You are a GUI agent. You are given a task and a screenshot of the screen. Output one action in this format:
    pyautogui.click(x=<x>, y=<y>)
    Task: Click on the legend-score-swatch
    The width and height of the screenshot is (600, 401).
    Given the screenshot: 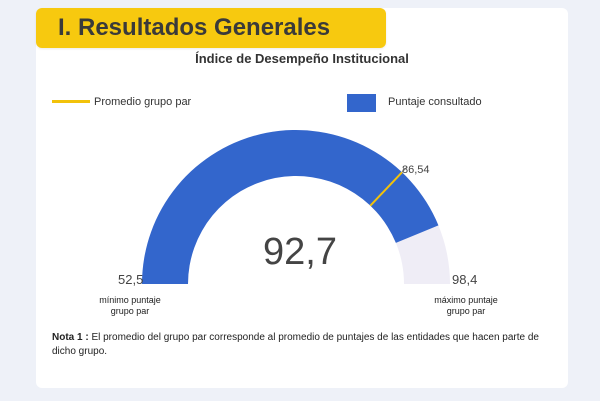 What is the action you would take?
    pyautogui.click(x=361, y=103)
    